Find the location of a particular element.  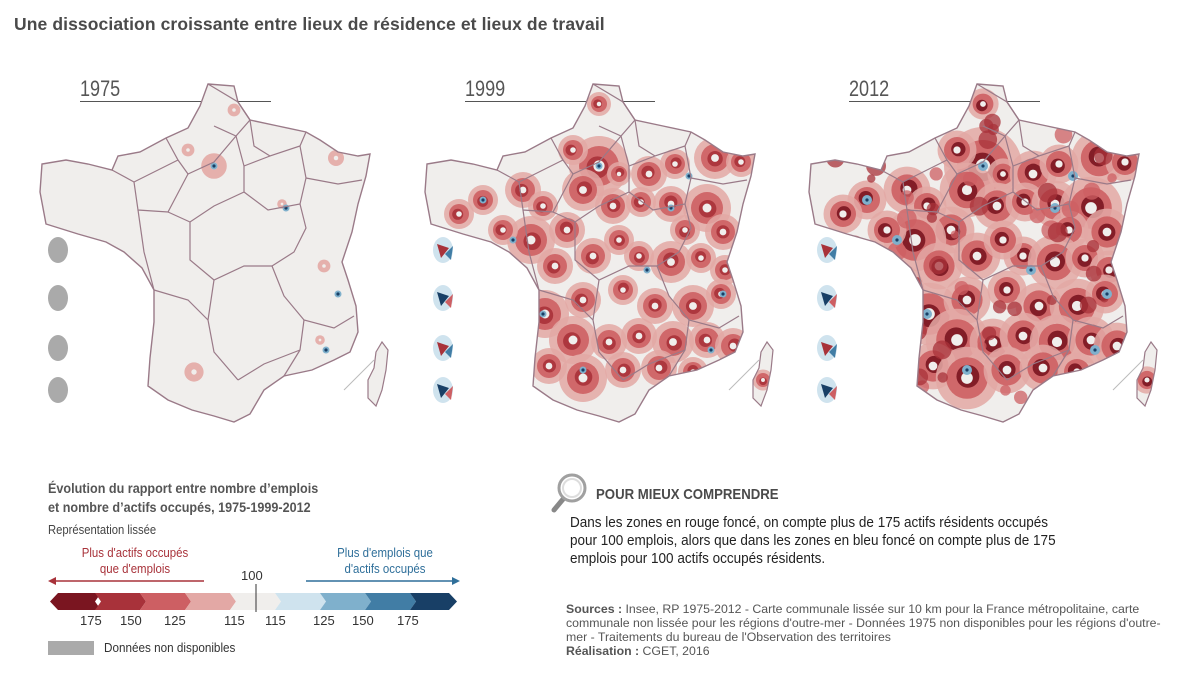

legend-tick: 125 is located at coordinates (175, 620).